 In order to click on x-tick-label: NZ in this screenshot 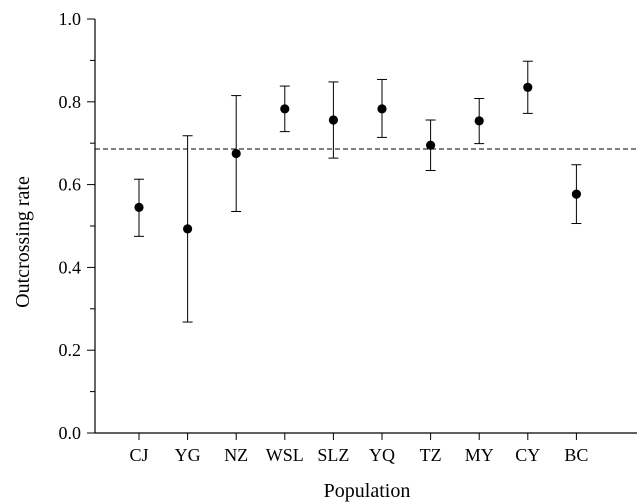, I will do `click(236, 455)`.